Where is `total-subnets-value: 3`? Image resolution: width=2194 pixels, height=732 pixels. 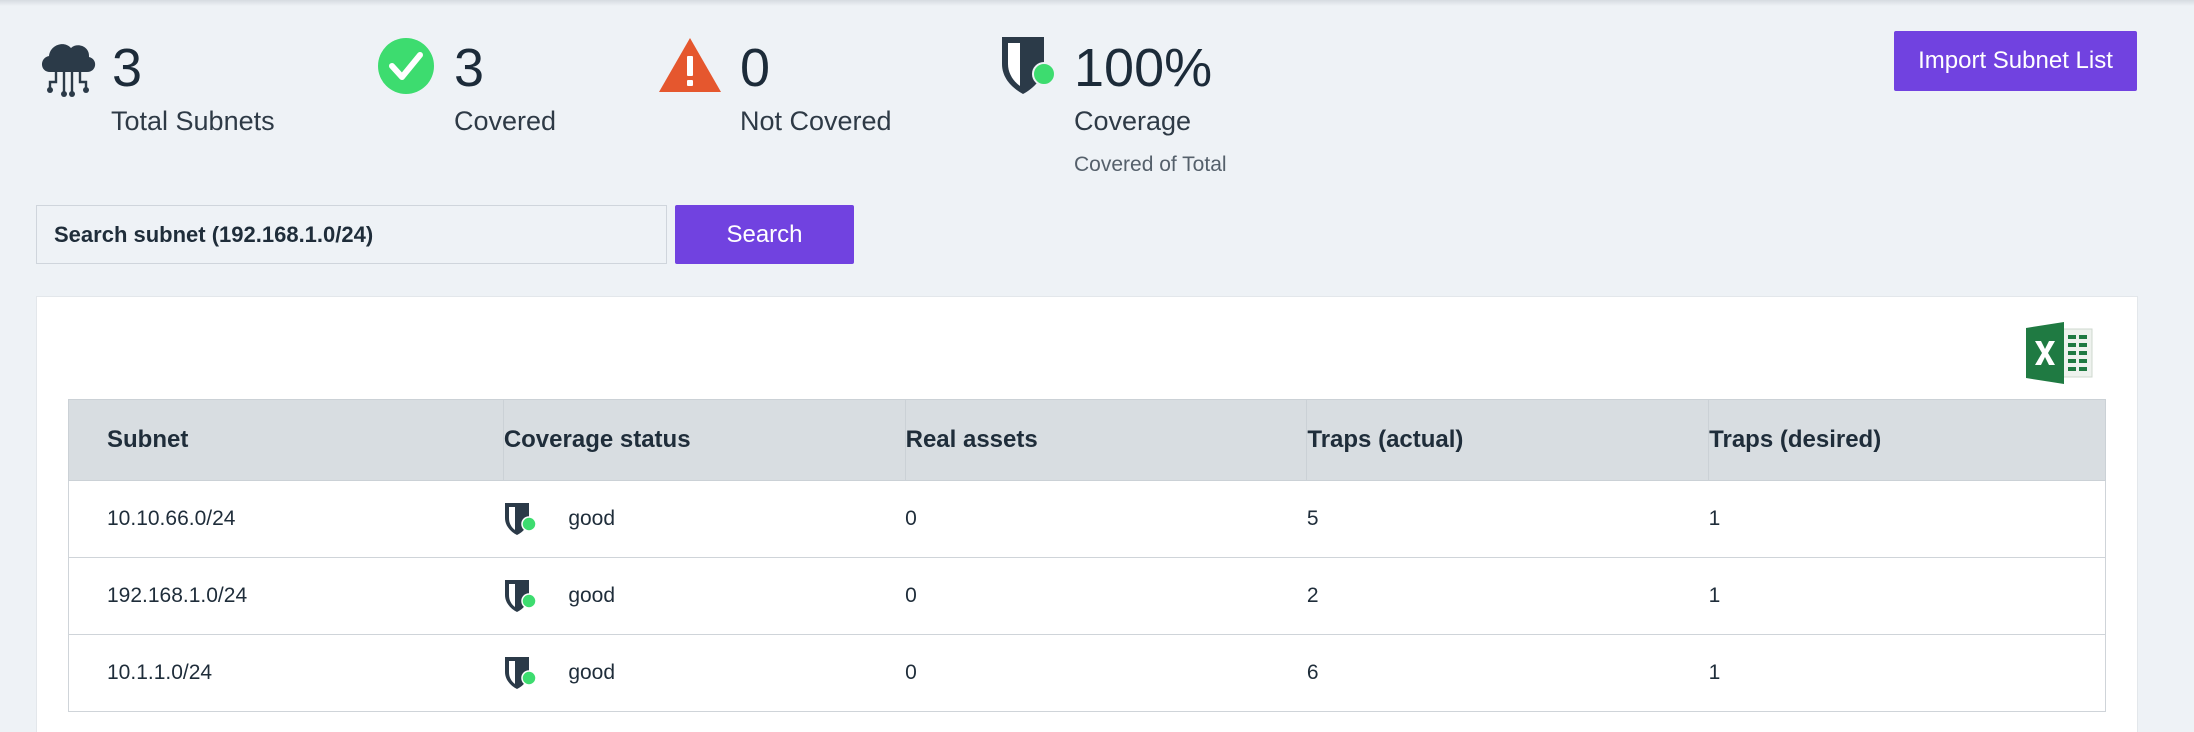
total-subnets-value: 3 is located at coordinates (127, 68).